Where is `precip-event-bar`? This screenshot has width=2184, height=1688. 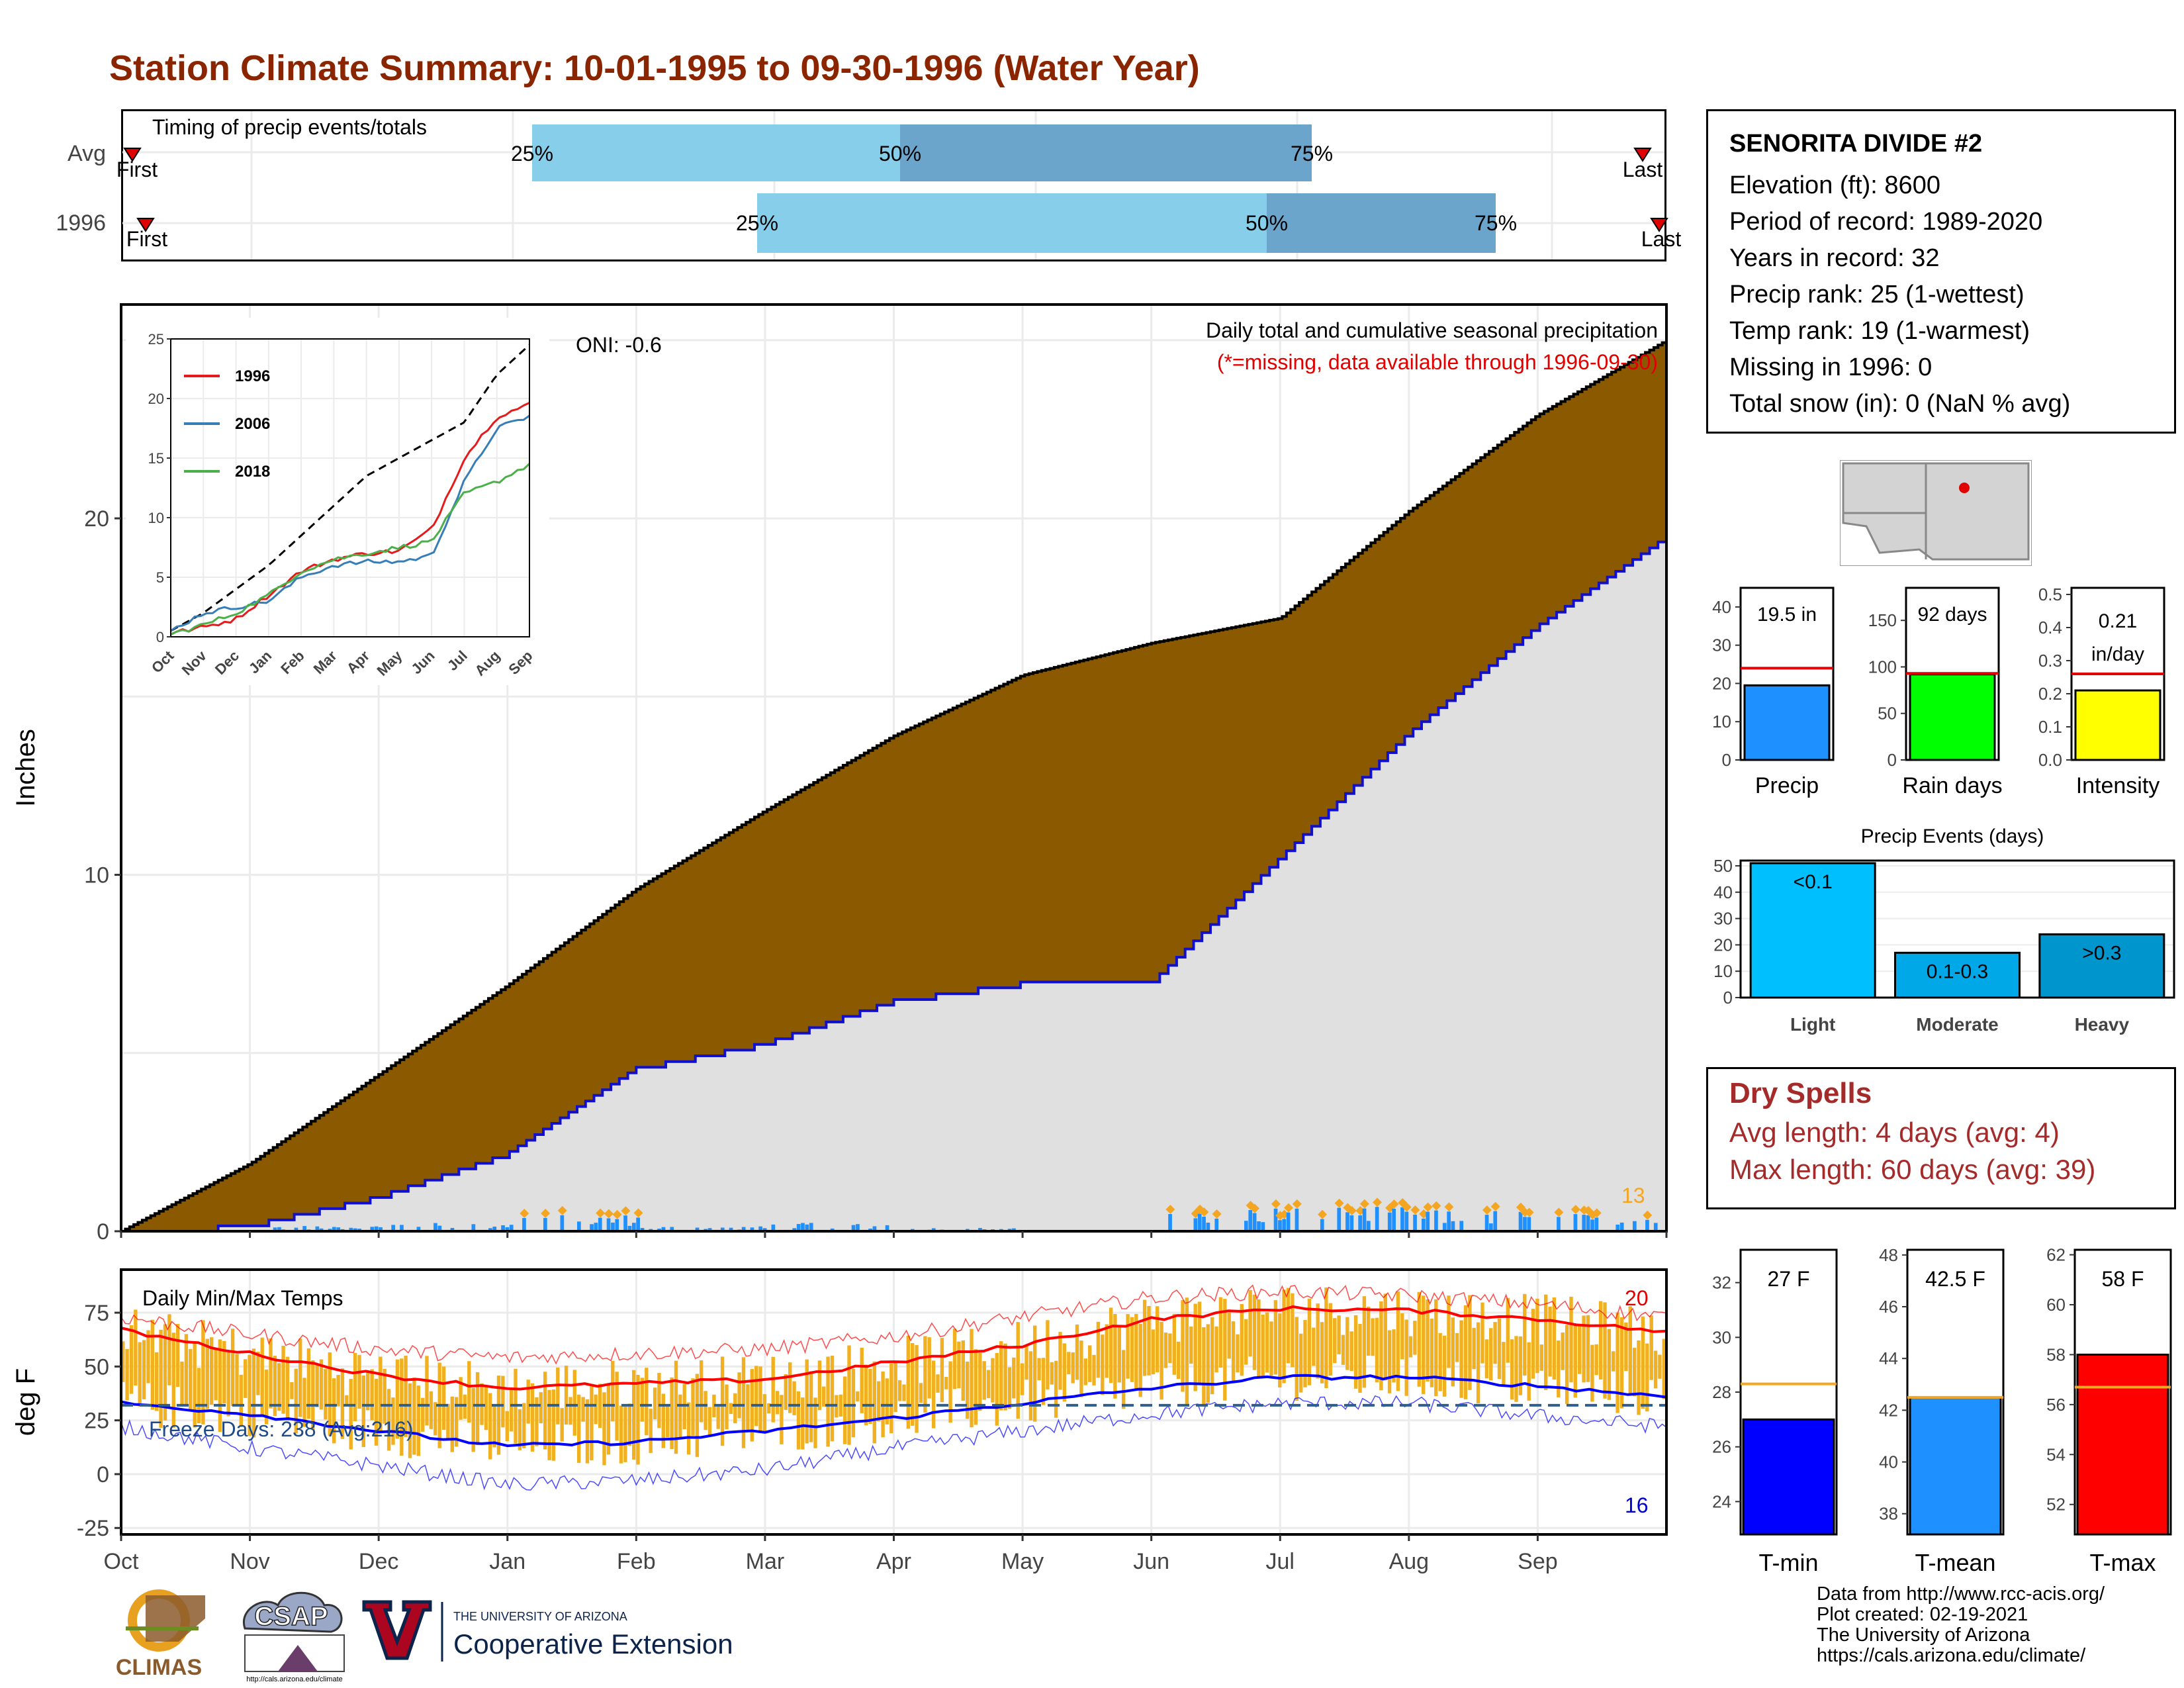
precip-event-bar is located at coordinates (2101, 966).